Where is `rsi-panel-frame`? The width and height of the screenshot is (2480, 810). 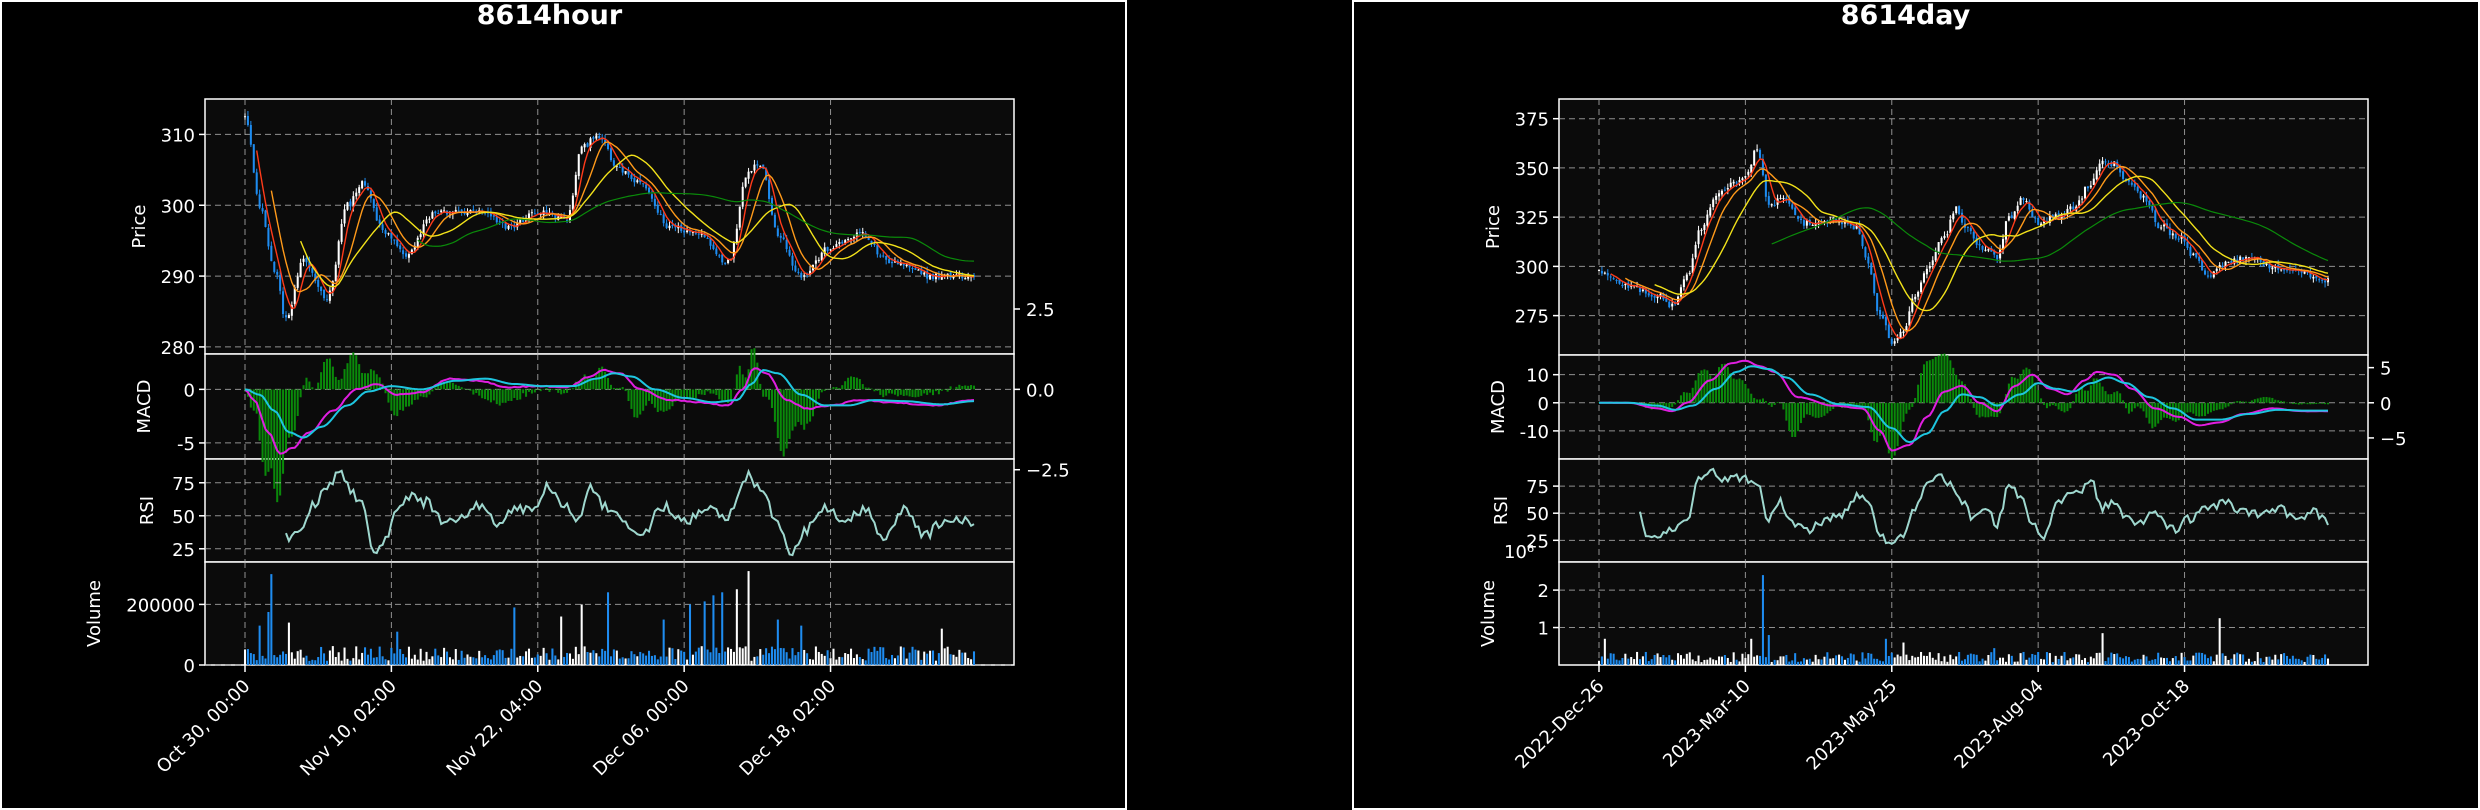 rsi-panel-frame is located at coordinates (1963, 510).